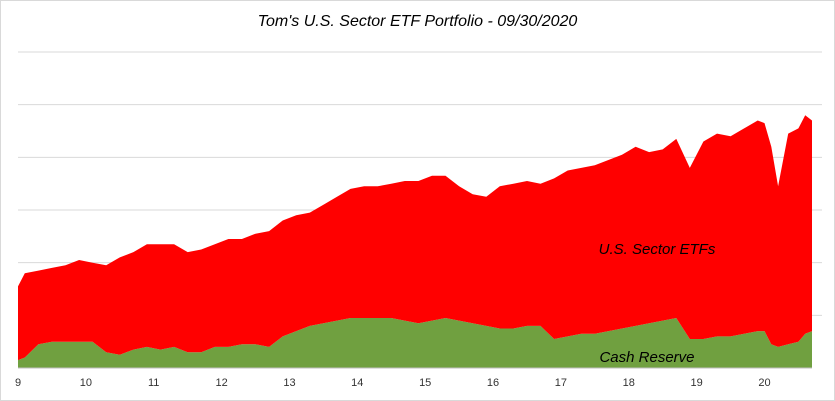 The width and height of the screenshot is (835, 401). What do you see at coordinates (629, 383) in the screenshot?
I see `x-tick-label: 18` at bounding box center [629, 383].